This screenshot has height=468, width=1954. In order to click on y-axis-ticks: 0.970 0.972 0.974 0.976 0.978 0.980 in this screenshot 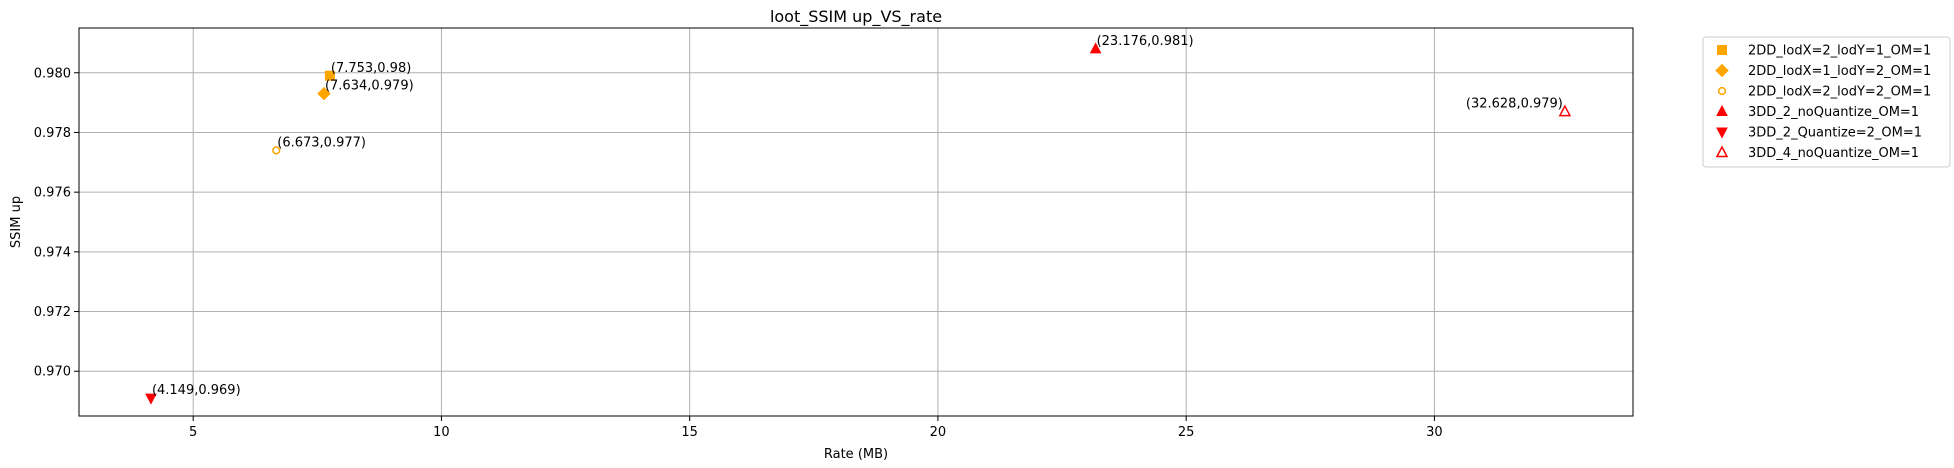, I will do `click(56, 223)`.